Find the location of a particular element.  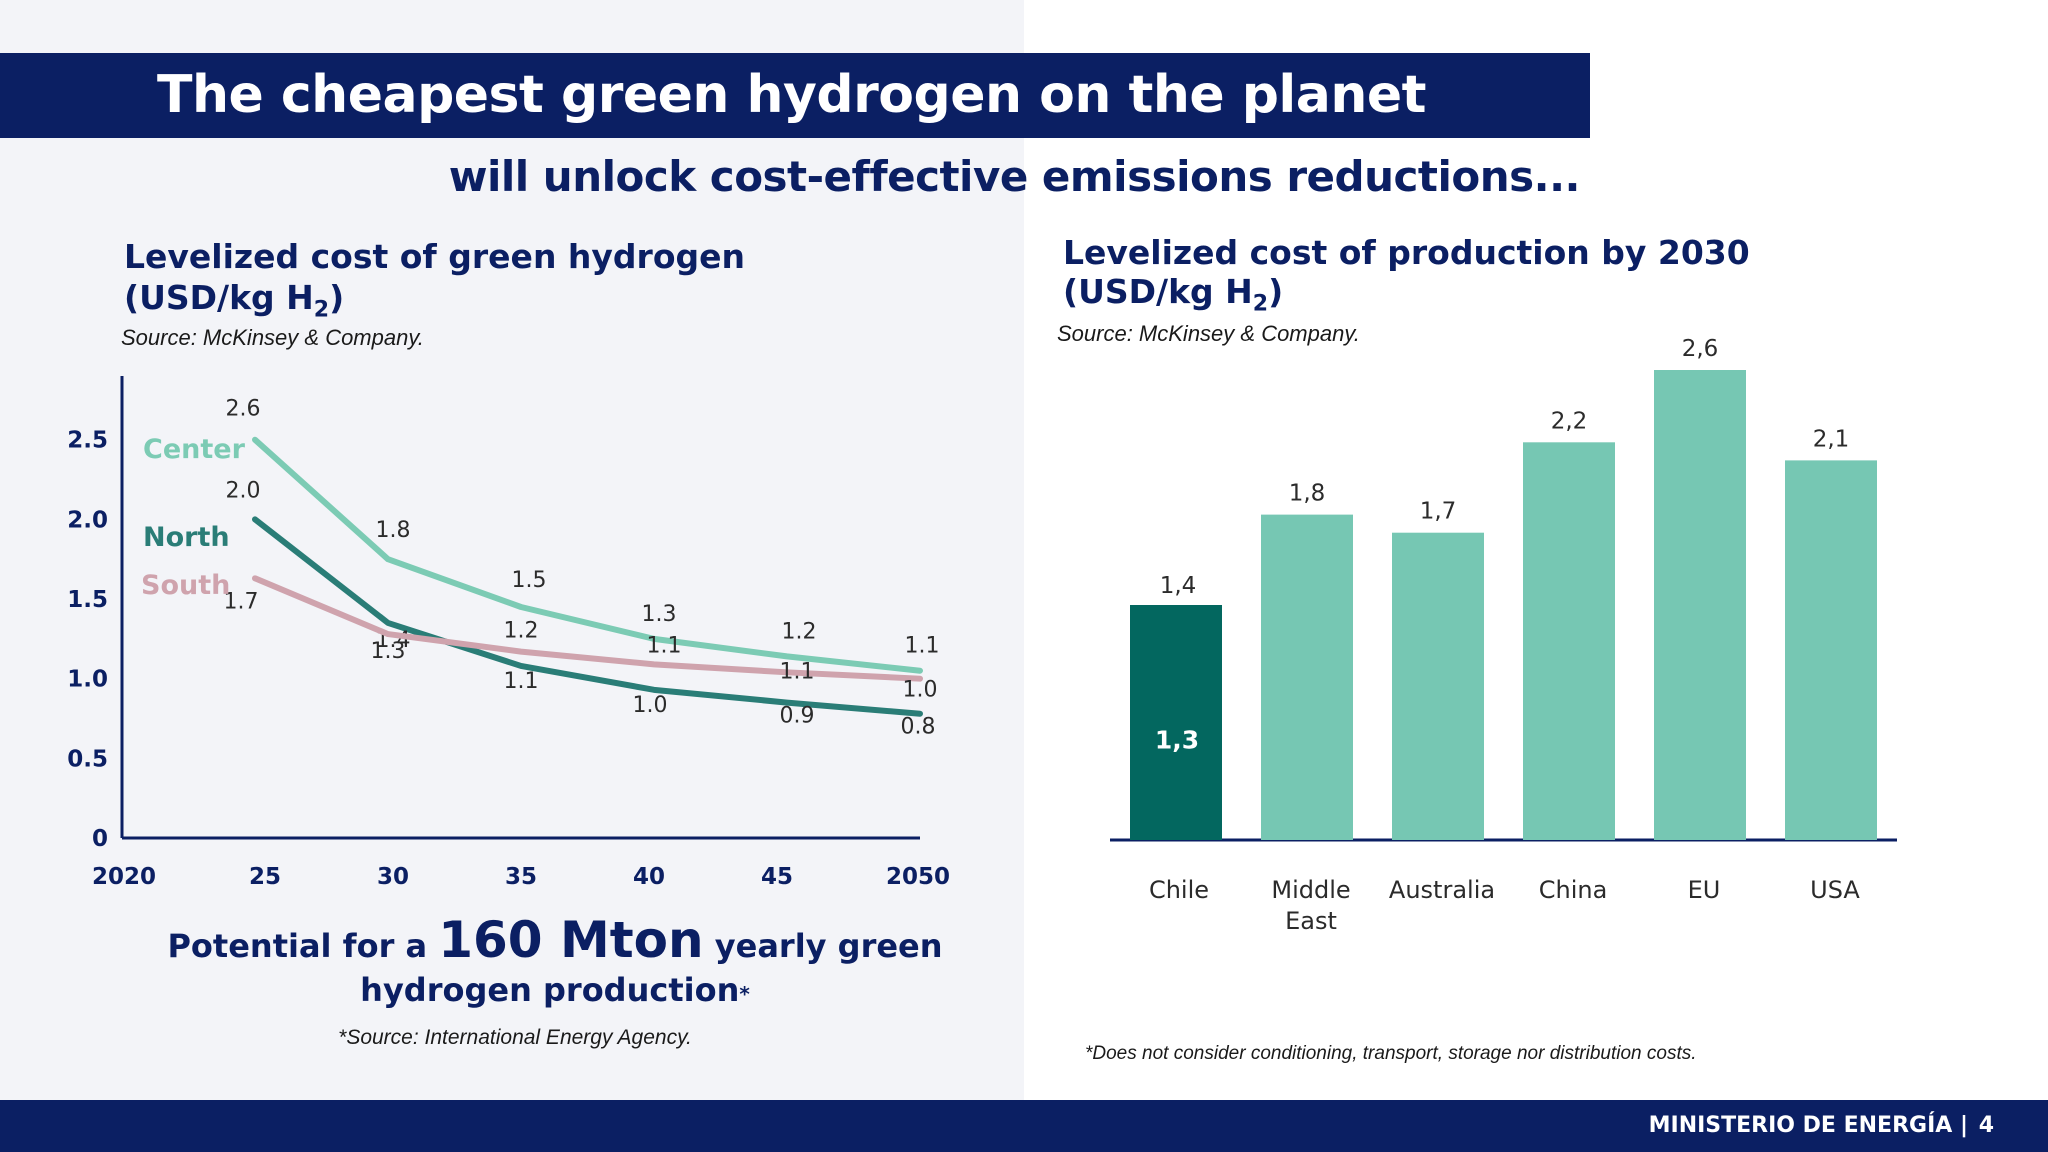

category-label: USA is located at coordinates (1835, 890).